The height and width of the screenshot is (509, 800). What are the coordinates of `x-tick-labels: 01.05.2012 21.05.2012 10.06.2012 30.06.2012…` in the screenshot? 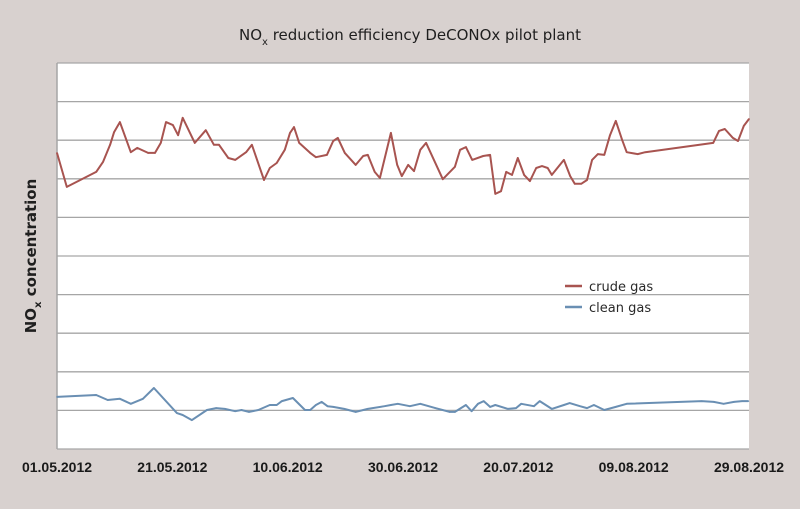 It's located at (403, 467).